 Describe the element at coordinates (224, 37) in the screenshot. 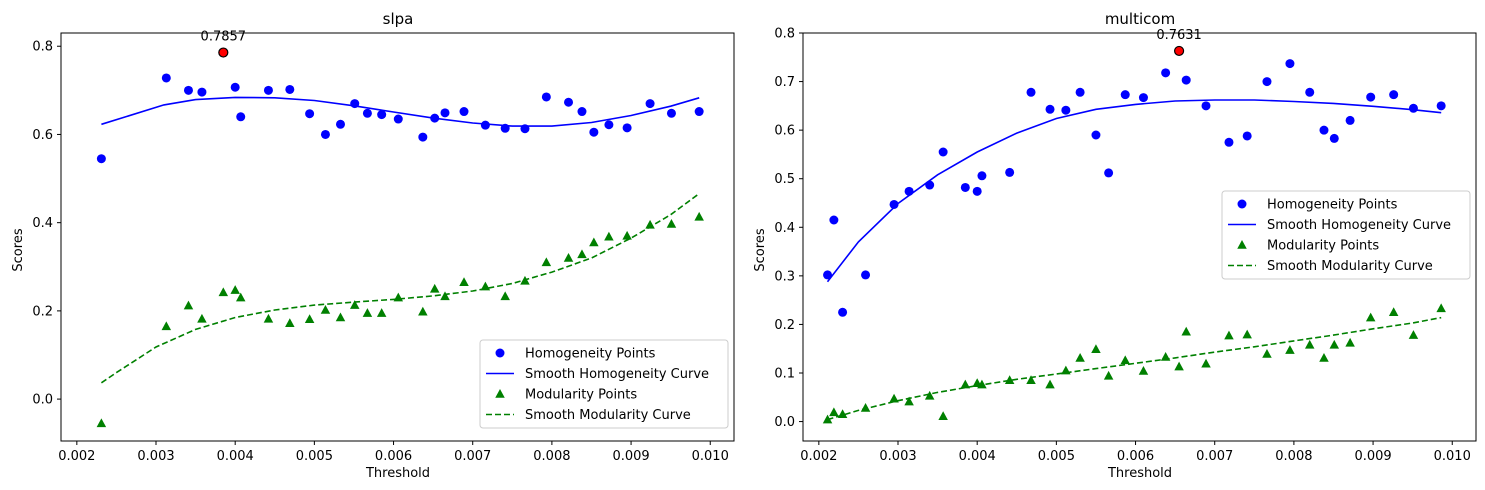

I see `max-value-annotation: 0.7857` at that location.